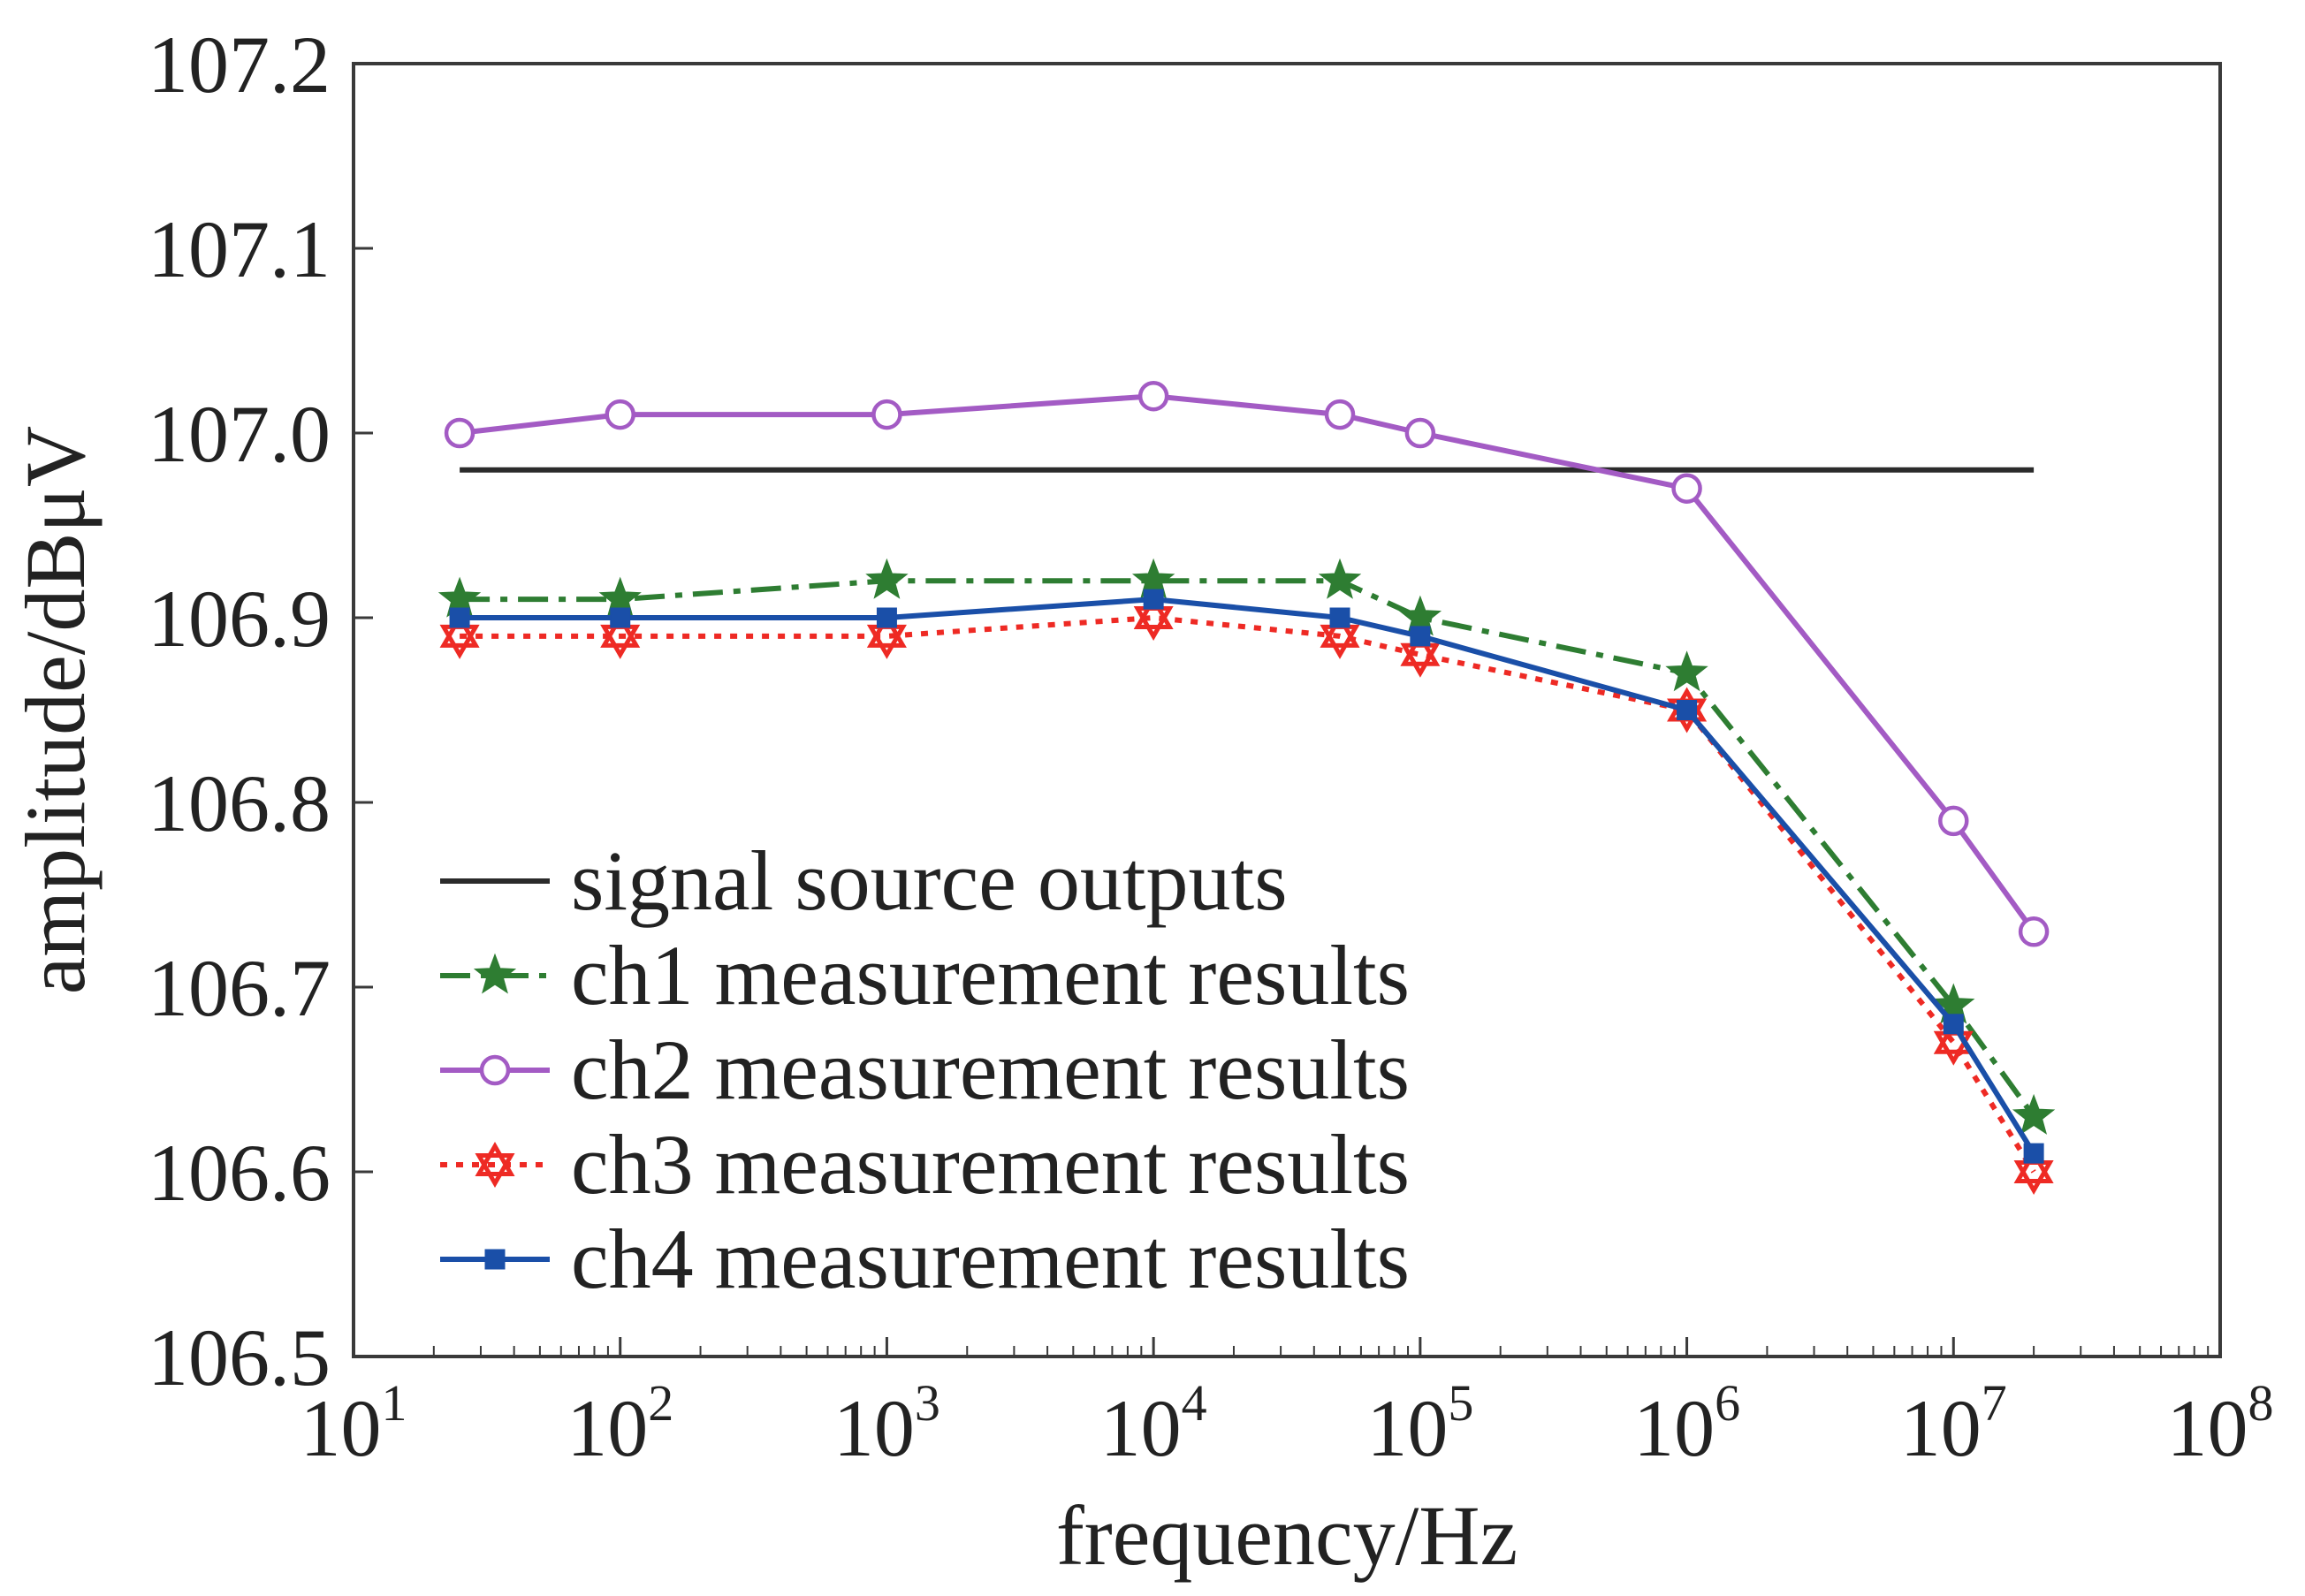  I want to click on hexagram-marker, so click(495, 1165).